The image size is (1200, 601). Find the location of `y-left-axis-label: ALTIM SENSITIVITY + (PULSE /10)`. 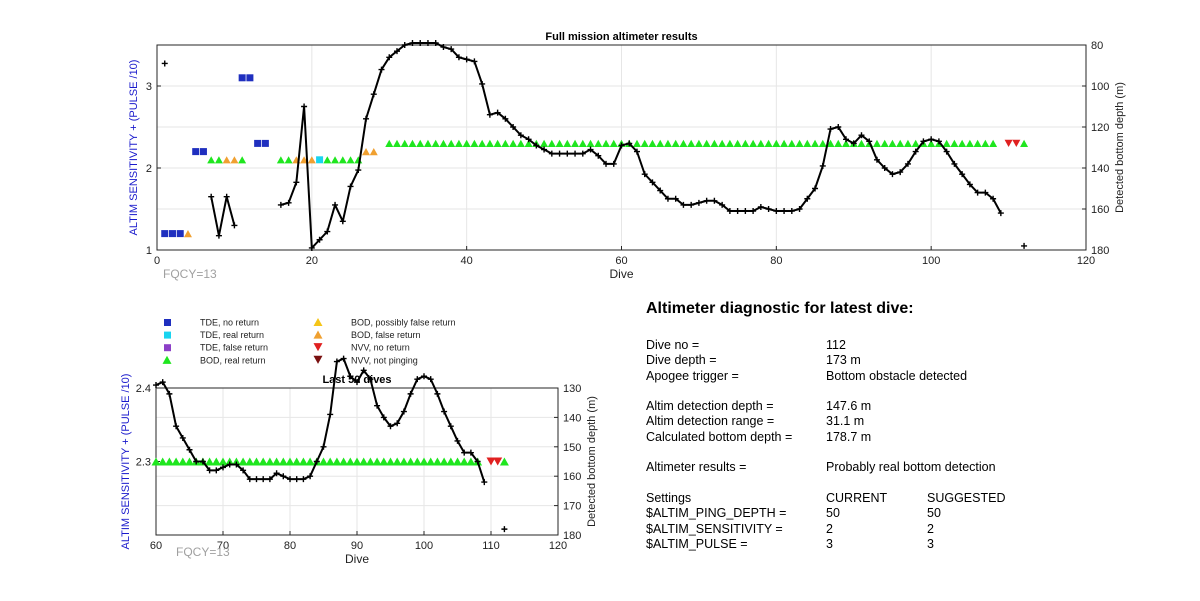

y-left-axis-label: ALTIM SENSITIVITY + (PULSE /10) is located at coordinates (134, 148).